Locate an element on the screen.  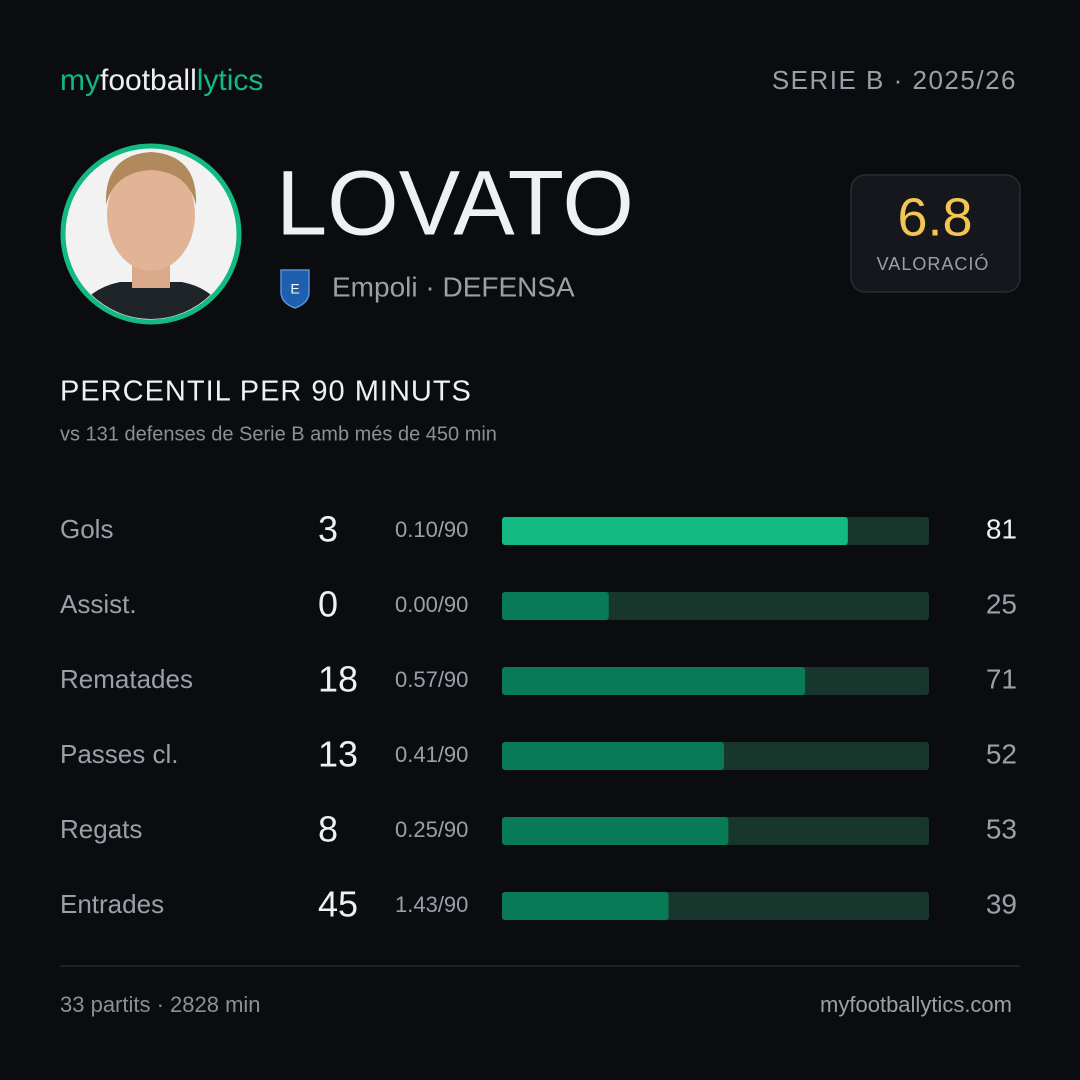
stat-total: 3 is located at coordinates (328, 529).